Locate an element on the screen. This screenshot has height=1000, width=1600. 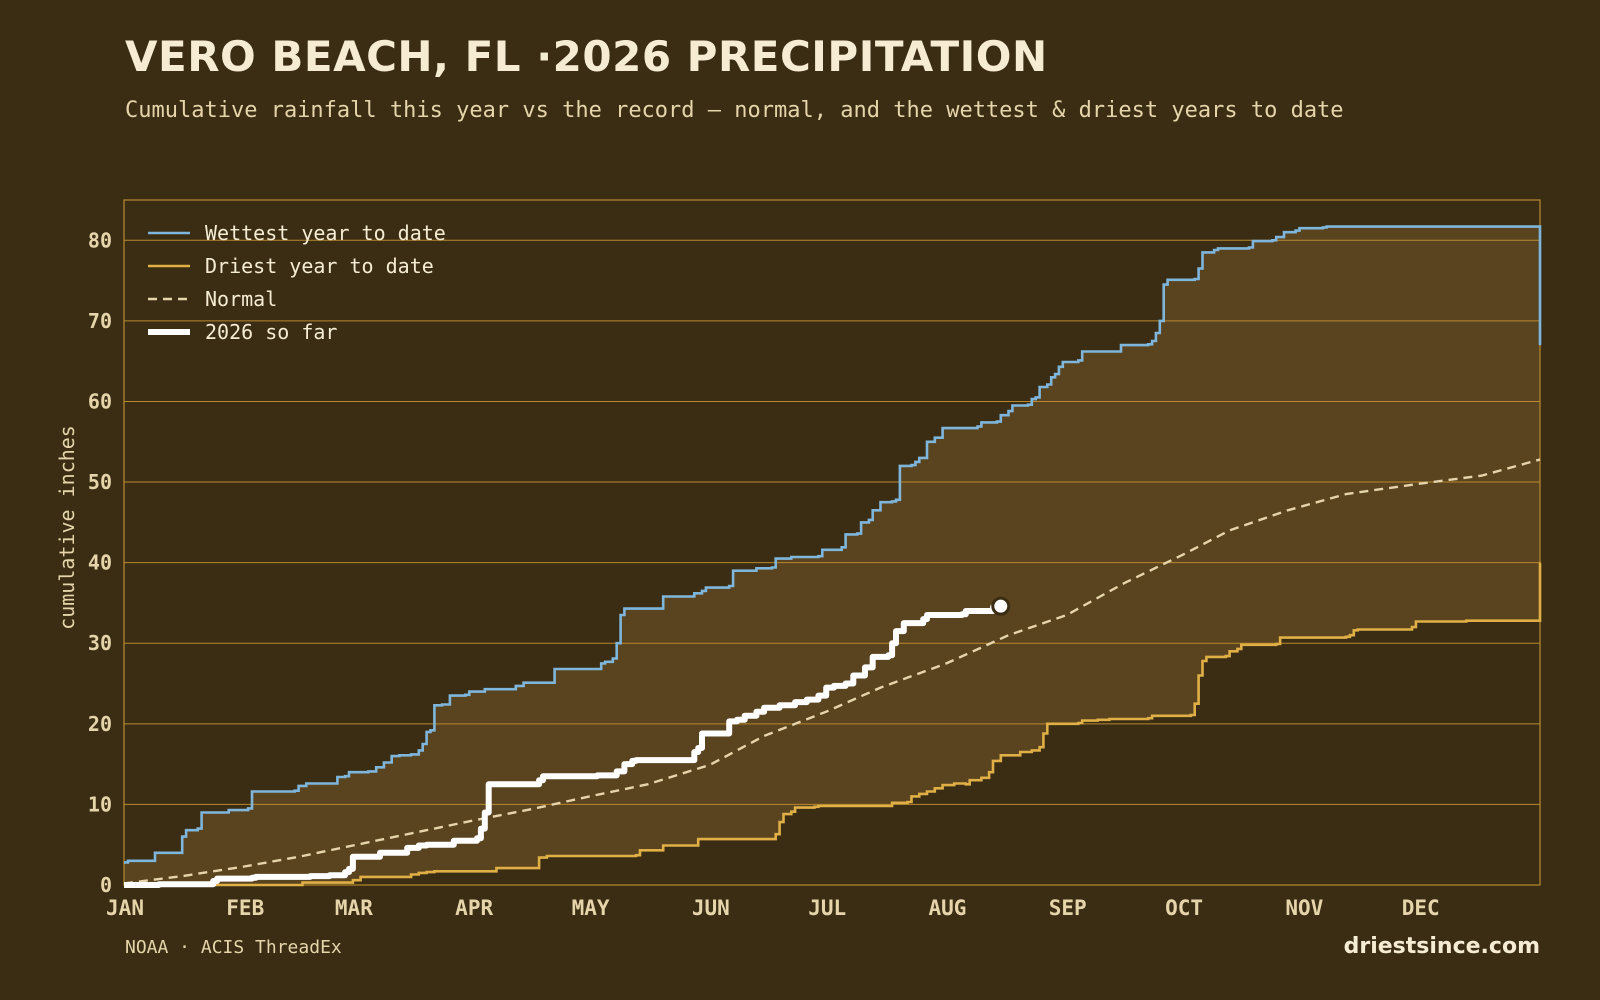
y-tick-label: 0 is located at coordinates (106, 885).